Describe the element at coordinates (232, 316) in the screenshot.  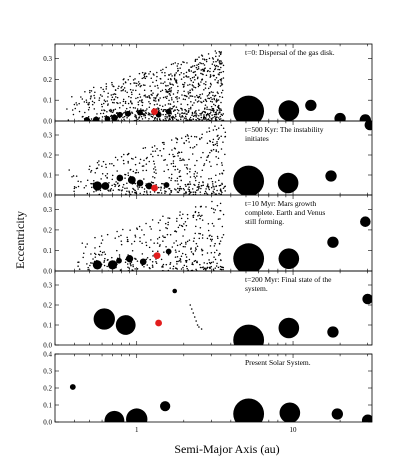
I see `panel-3-marks` at that location.